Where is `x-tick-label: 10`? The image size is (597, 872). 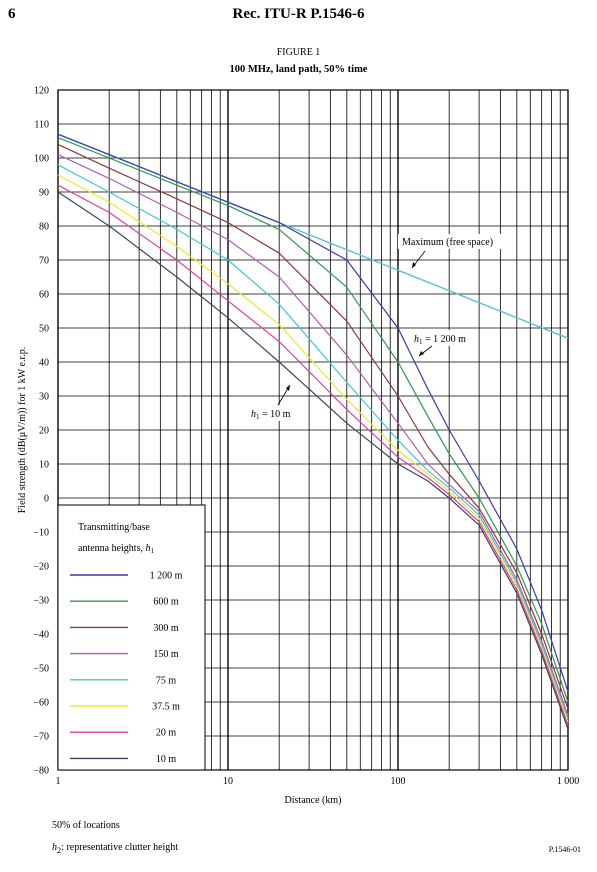 x-tick-label: 10 is located at coordinates (228, 781).